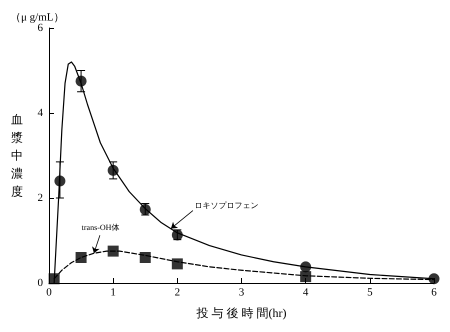 The height and width of the screenshot is (332, 450). Describe the element at coordinates (241, 313) in the screenshot. I see `x-axis-title: 投 与 後 時 間(hr)` at that location.